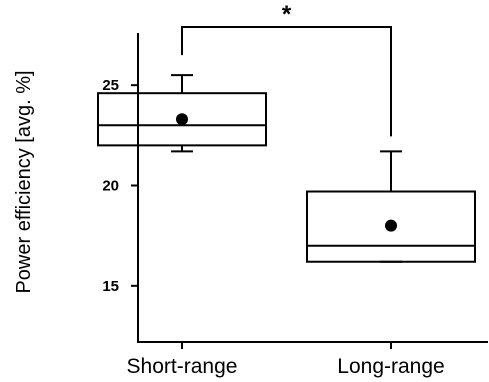 The image size is (489, 382). I want to click on y-tick-label-15: 15, so click(110, 286).